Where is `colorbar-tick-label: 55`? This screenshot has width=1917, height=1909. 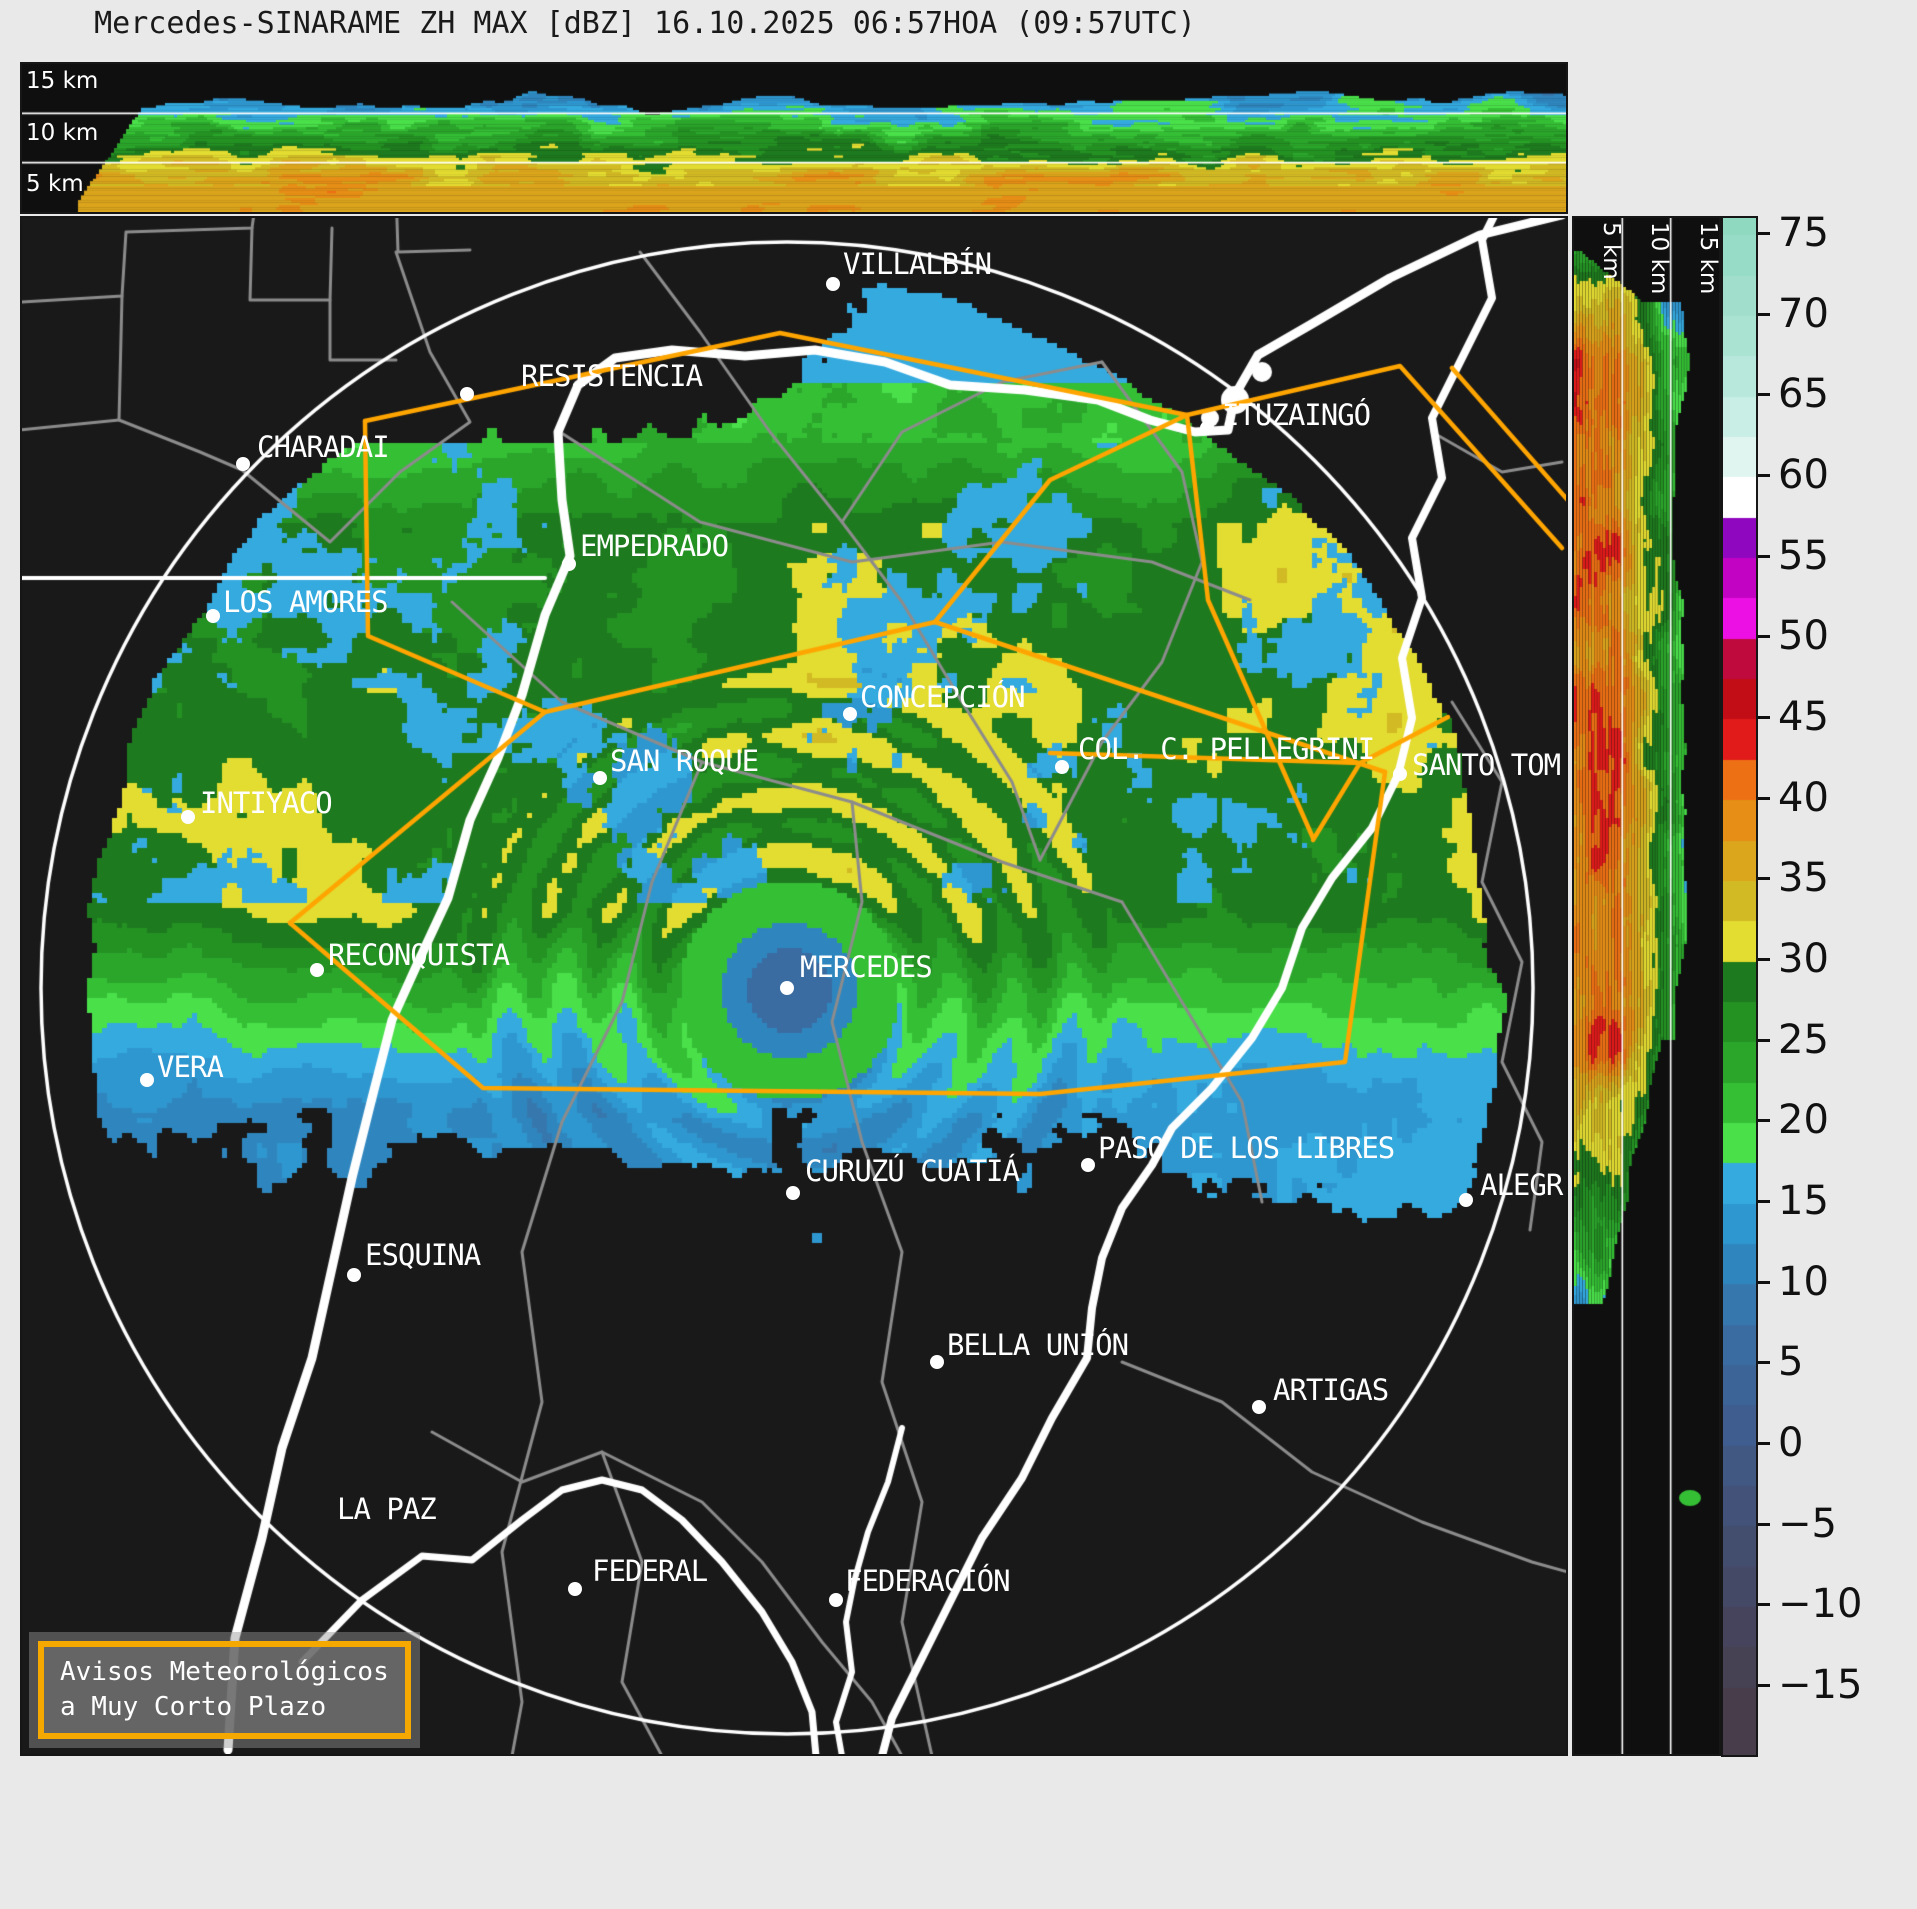
colorbar-tick-label: 55 is located at coordinates (1803, 555).